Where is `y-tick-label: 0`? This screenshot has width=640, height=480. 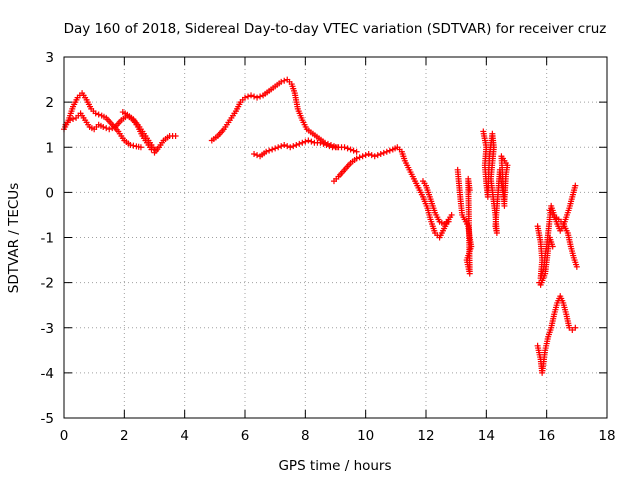
y-tick-label: 0 is located at coordinates (49, 193).